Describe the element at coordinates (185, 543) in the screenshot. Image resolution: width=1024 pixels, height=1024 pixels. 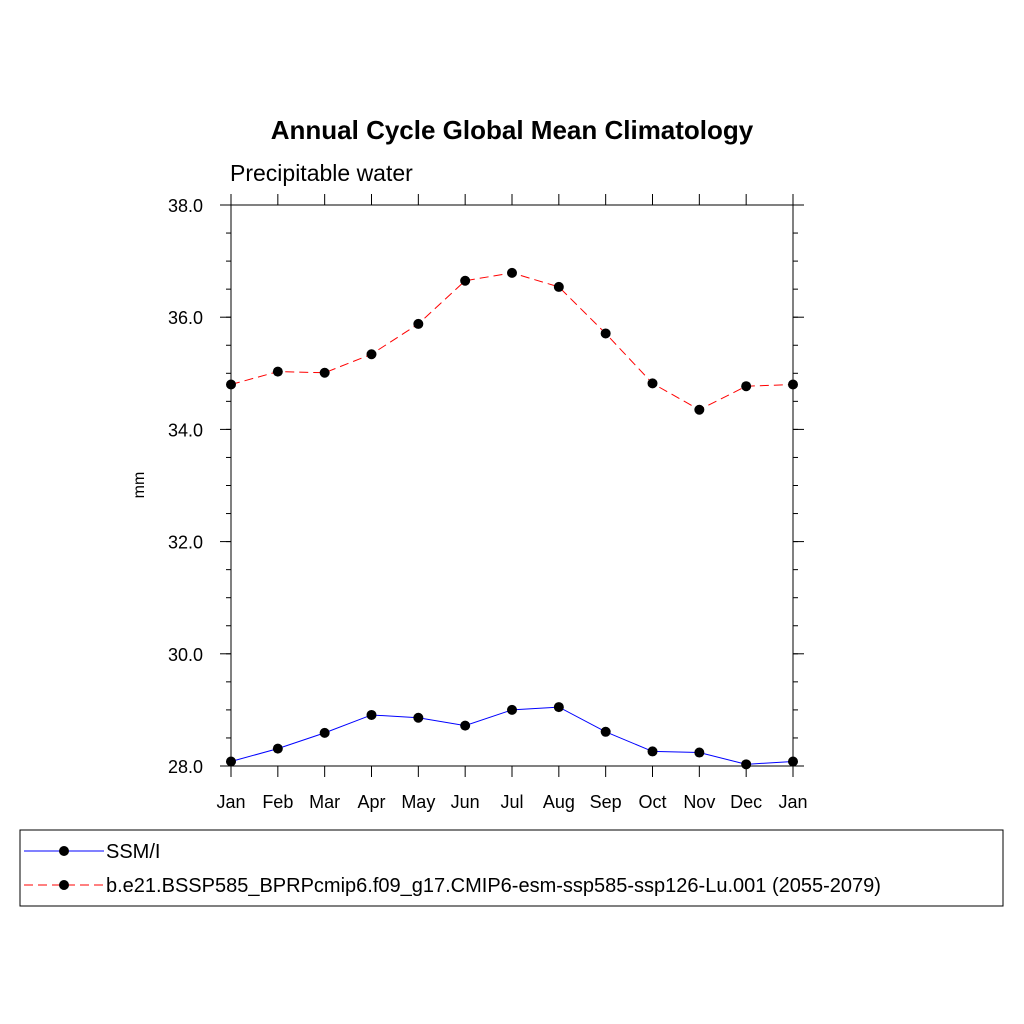
I see `y-tick-label: 32.0` at that location.